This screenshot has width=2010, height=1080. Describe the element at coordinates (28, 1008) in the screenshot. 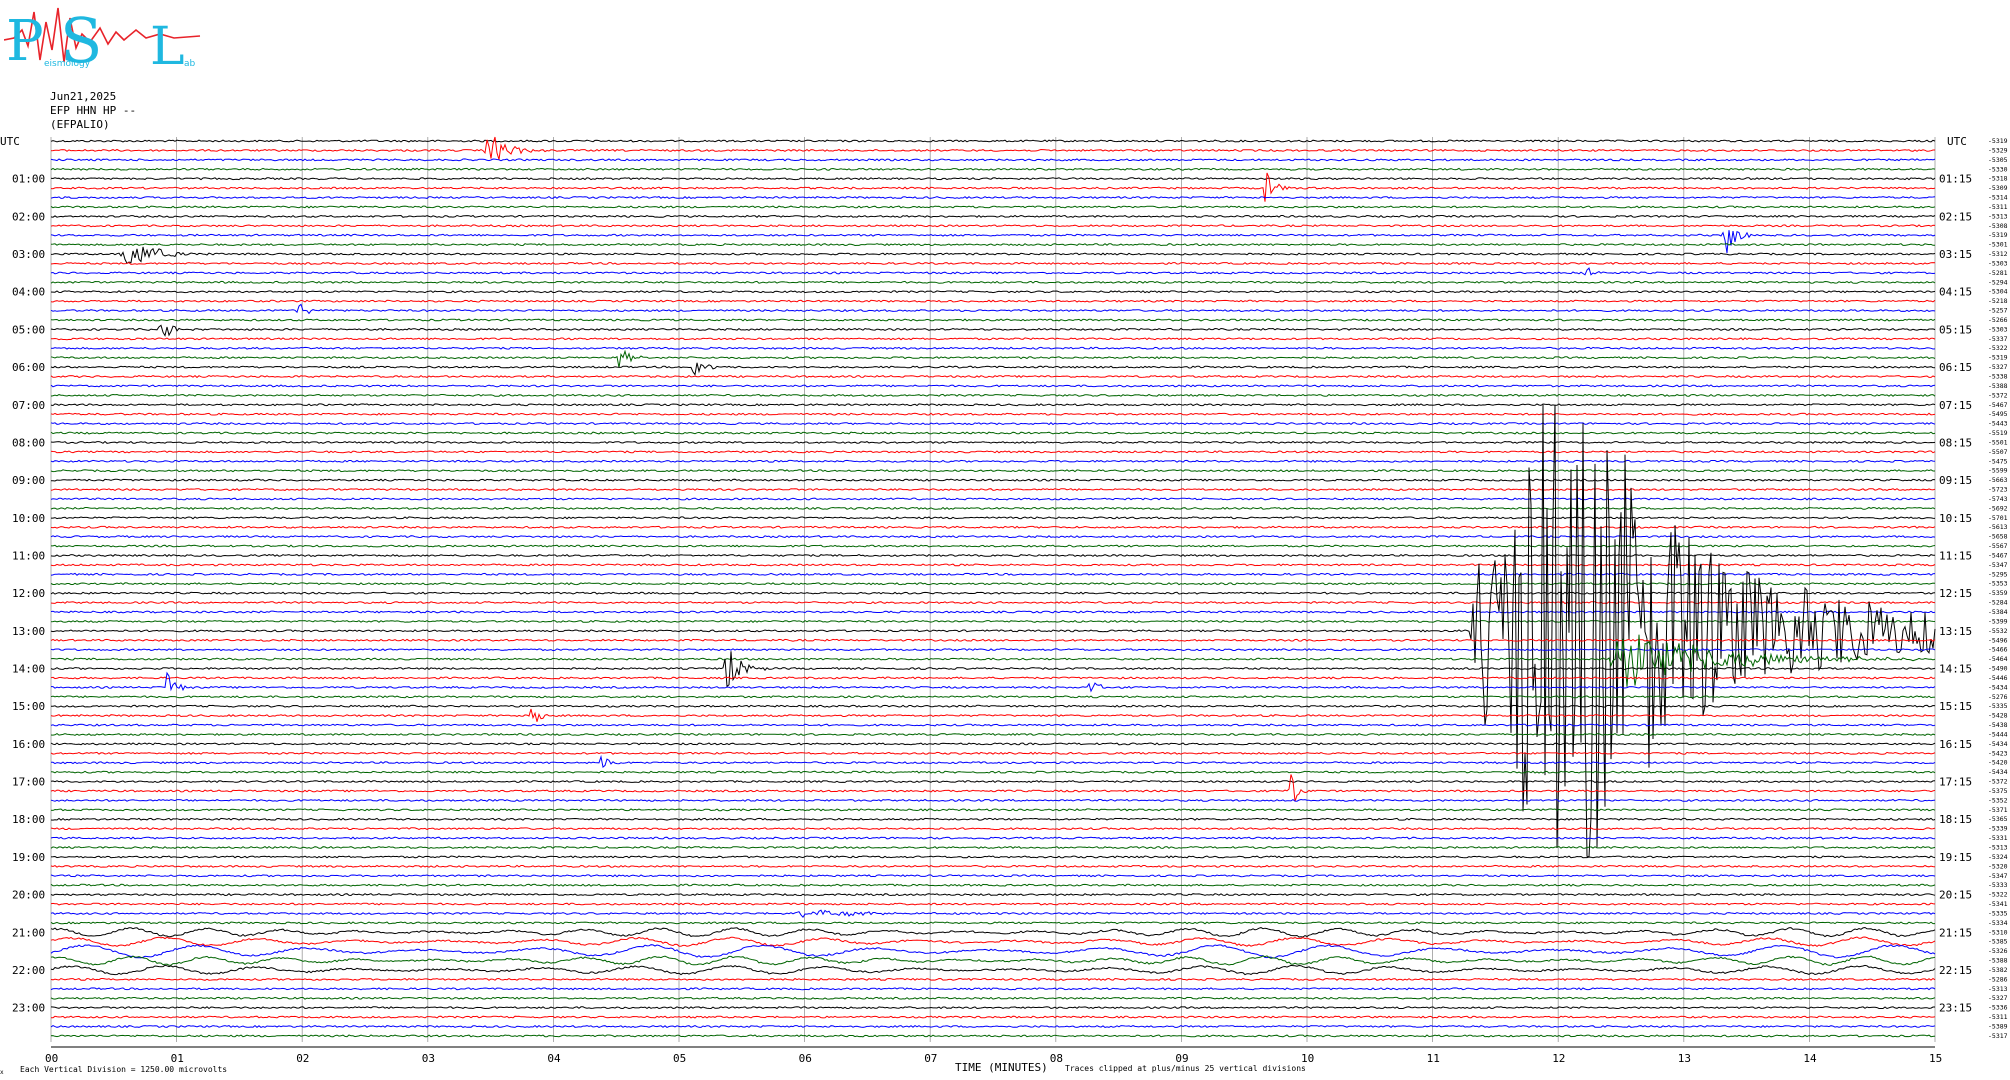

I see `left-hour-label: 23:00` at that location.